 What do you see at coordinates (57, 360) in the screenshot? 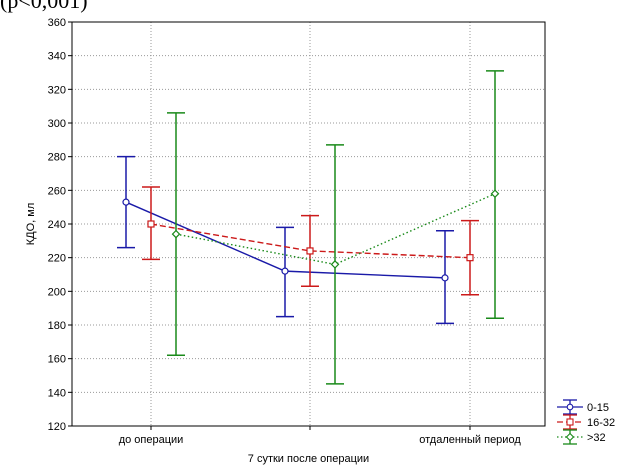
I see `y-tick-label: 160` at bounding box center [57, 360].